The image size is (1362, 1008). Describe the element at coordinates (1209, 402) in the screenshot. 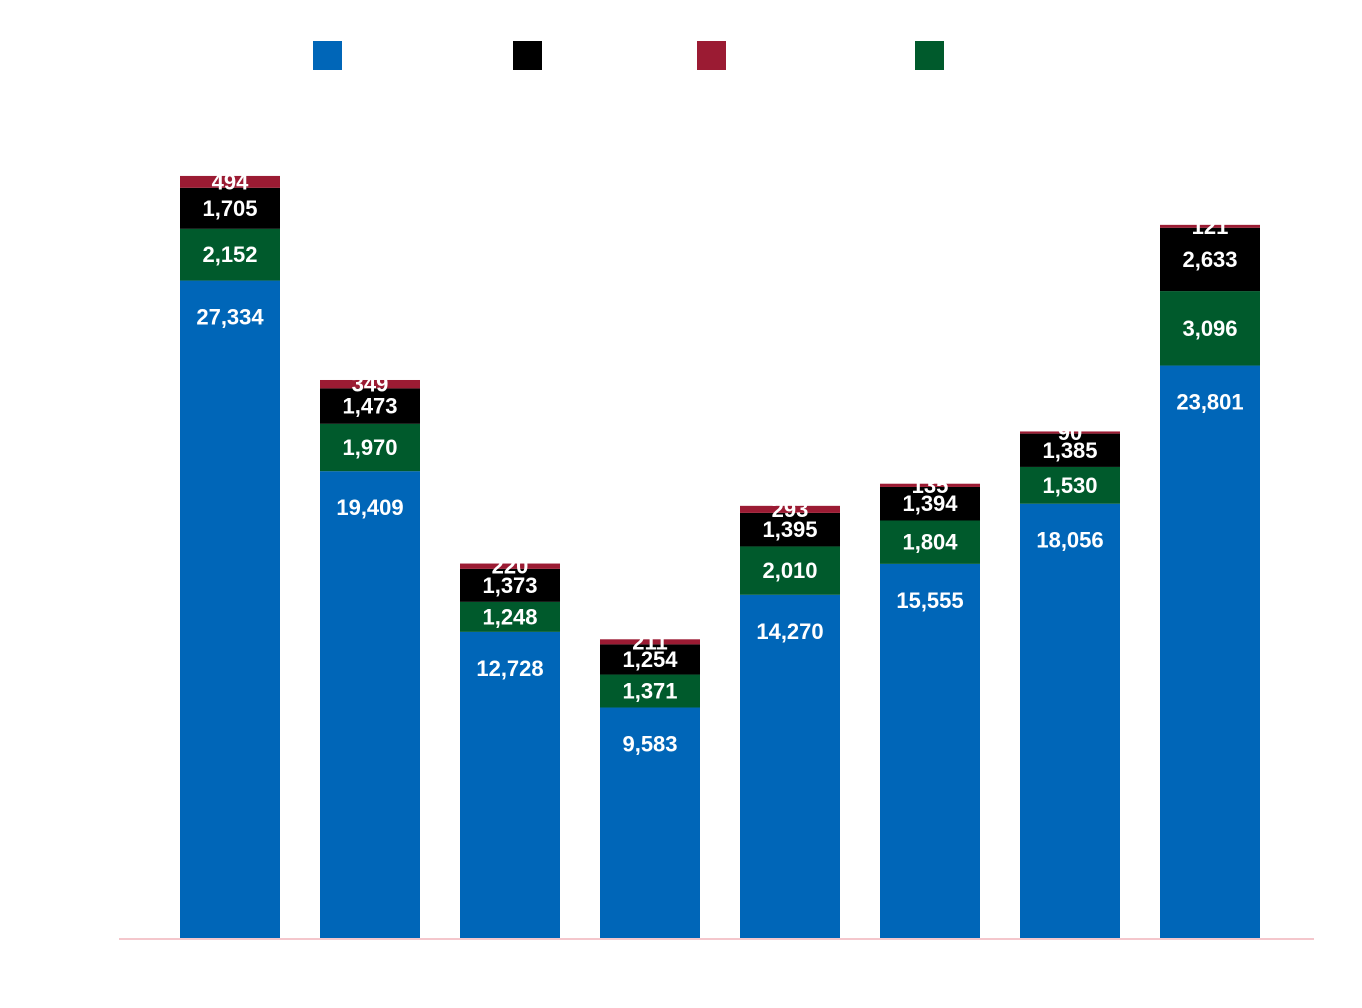

I see `data-label-s0-c7: 23,801` at that location.